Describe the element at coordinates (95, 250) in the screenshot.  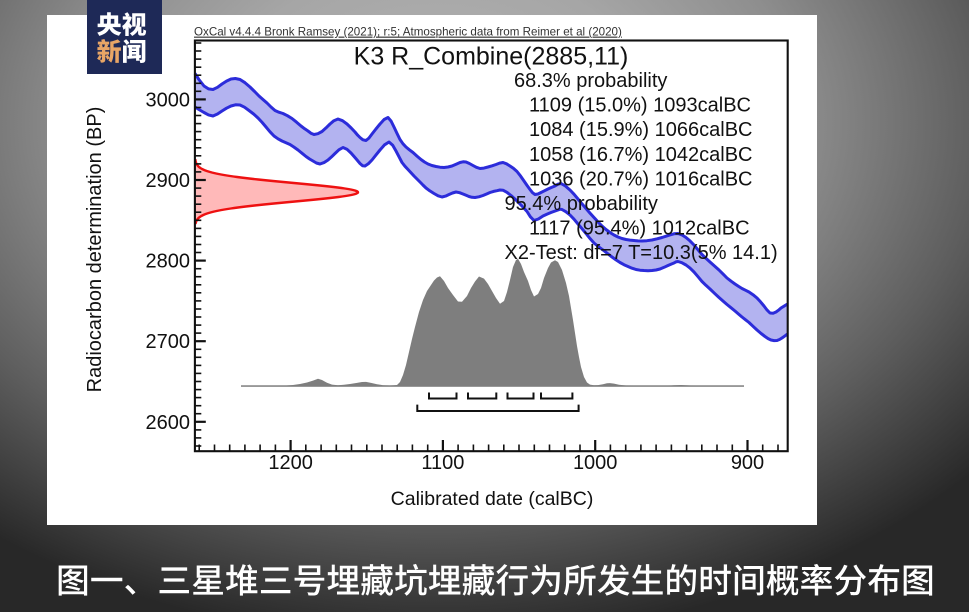
I see `svg-text: Radiocarbon determination (BP)` at that location.